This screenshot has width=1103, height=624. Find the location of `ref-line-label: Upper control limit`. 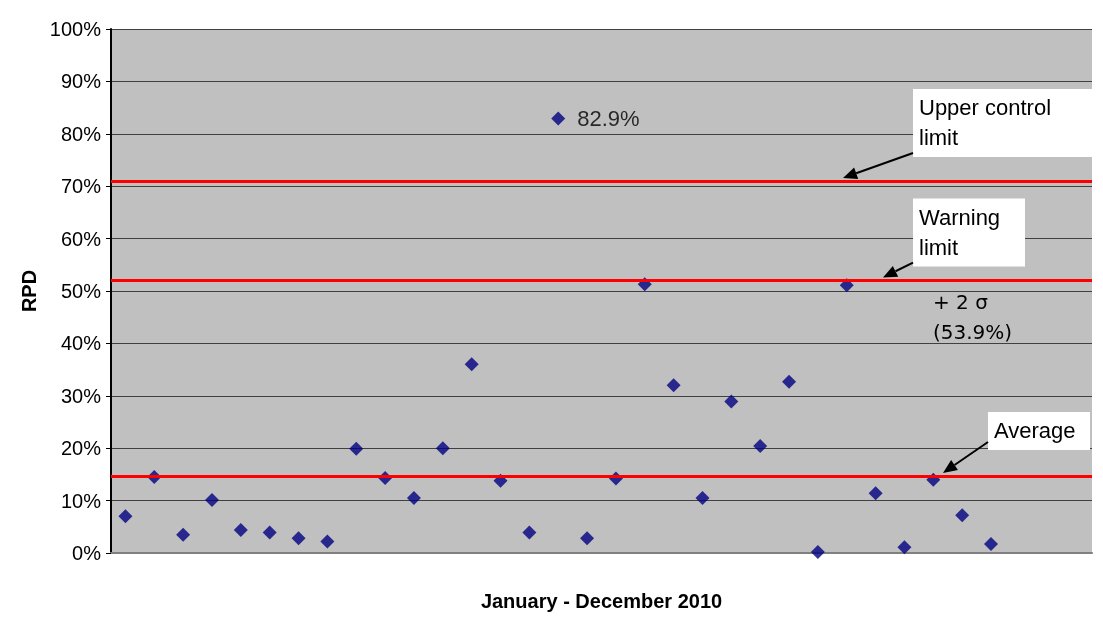

ref-line-label: Upper control limit is located at coordinates (988, 123).